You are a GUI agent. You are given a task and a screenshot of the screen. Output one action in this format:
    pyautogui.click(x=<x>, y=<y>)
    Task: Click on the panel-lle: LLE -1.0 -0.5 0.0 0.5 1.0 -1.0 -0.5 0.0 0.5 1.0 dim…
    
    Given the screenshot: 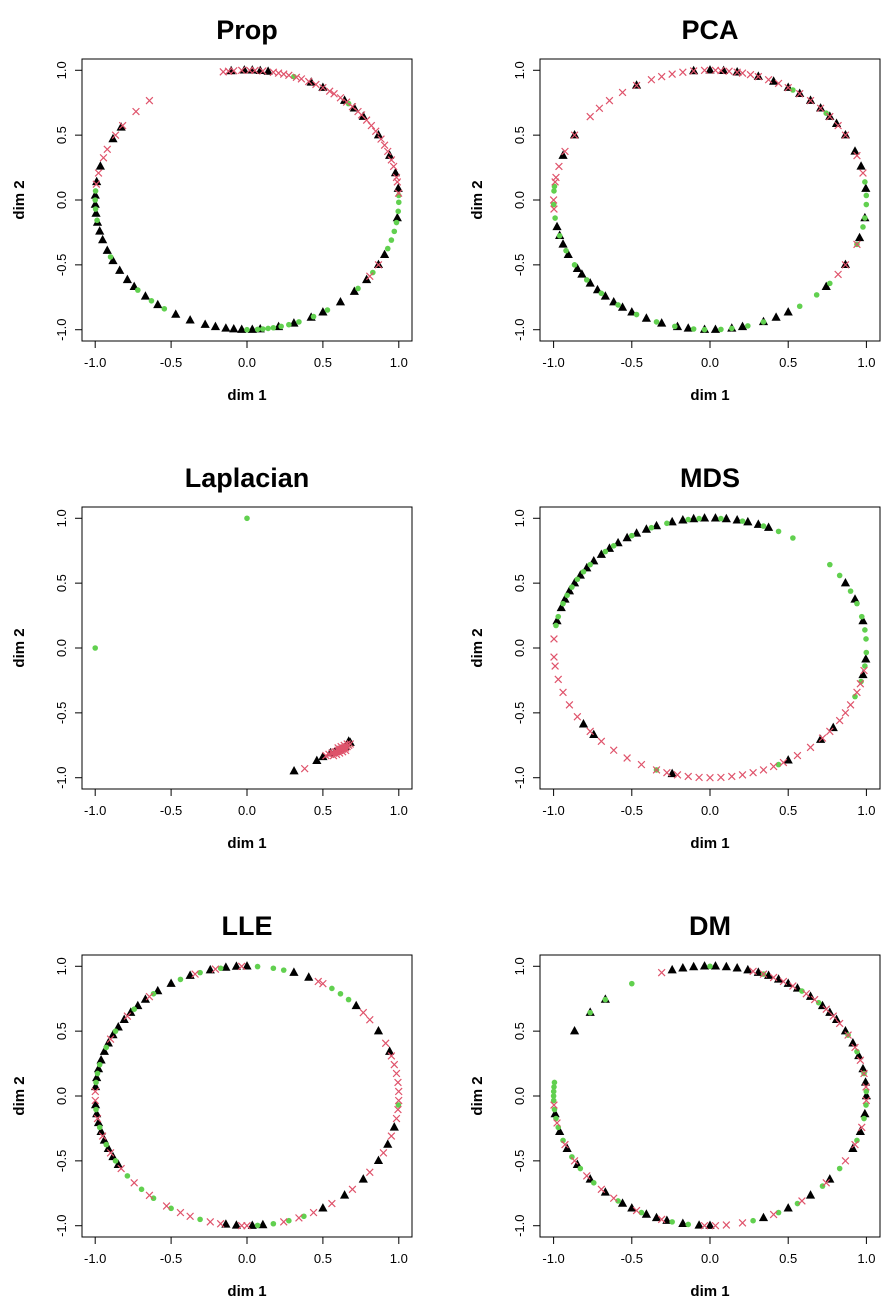 What is the action you would take?
    pyautogui.click(x=212, y=1105)
    